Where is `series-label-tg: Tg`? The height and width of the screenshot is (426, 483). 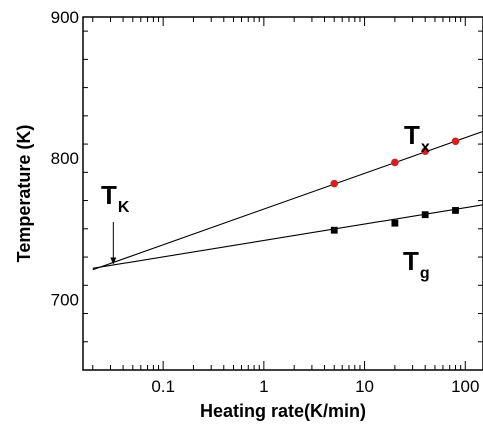
series-label-tg: Tg is located at coordinates (416, 264).